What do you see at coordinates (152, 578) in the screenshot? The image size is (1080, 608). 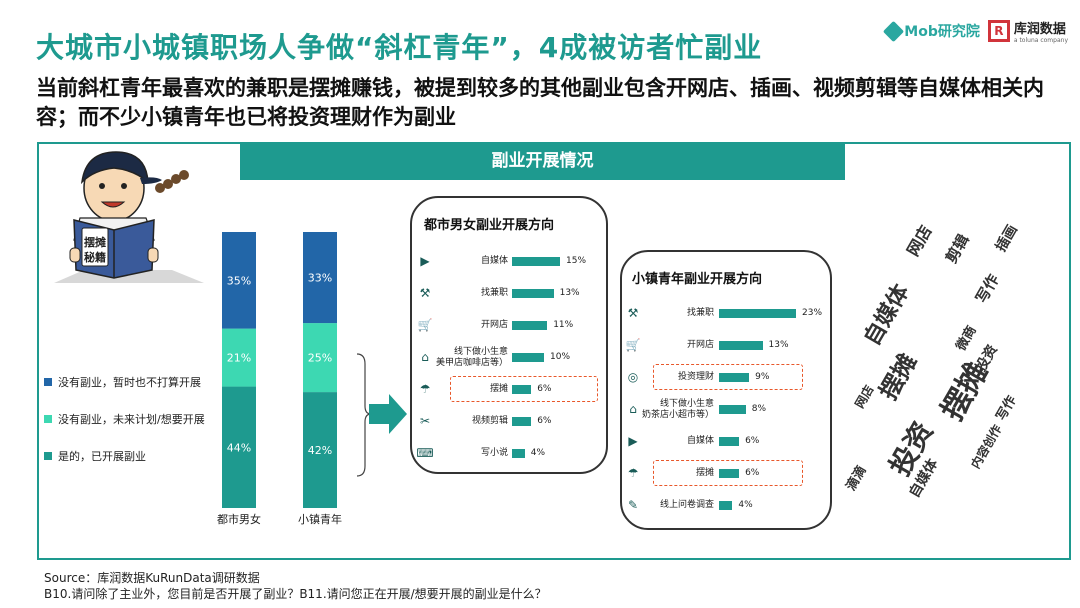 I see `source-line-1: Source：库润数据KuRunData调研数据` at bounding box center [152, 578].